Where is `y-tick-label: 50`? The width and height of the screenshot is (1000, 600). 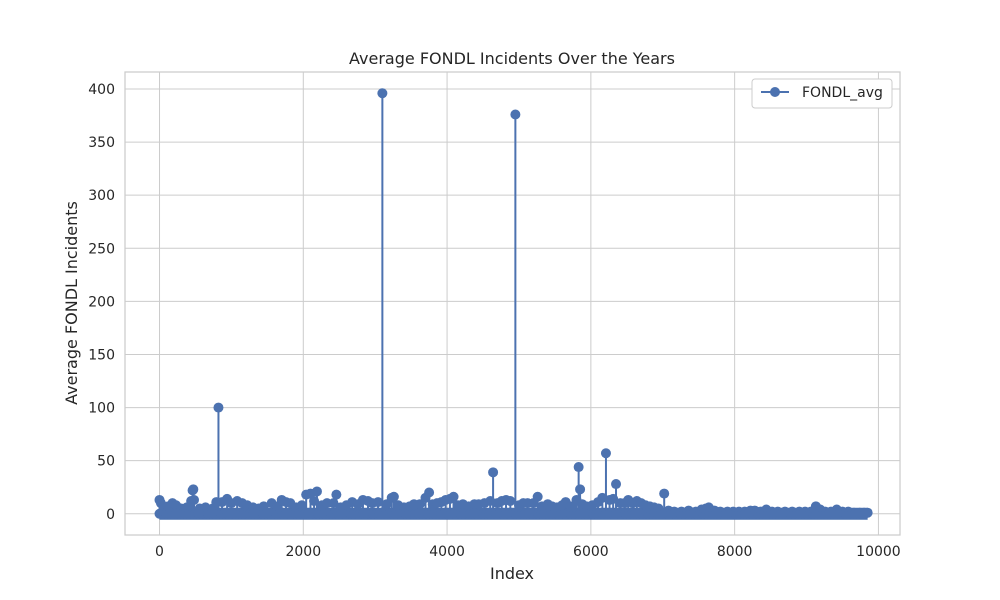 y-tick-label: 50 is located at coordinates (106, 462).